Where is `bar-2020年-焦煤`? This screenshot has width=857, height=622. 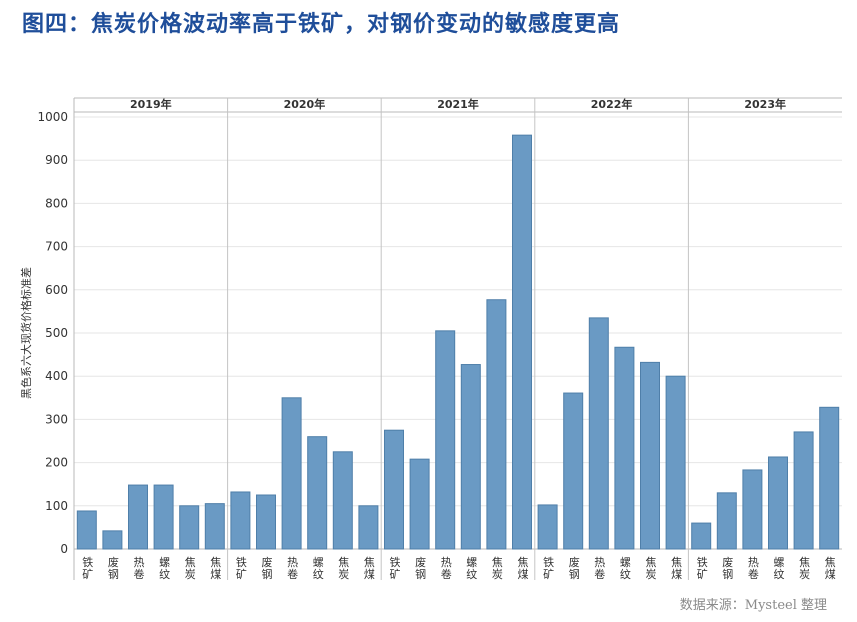
bar-2020年-焦煤 is located at coordinates (368, 527).